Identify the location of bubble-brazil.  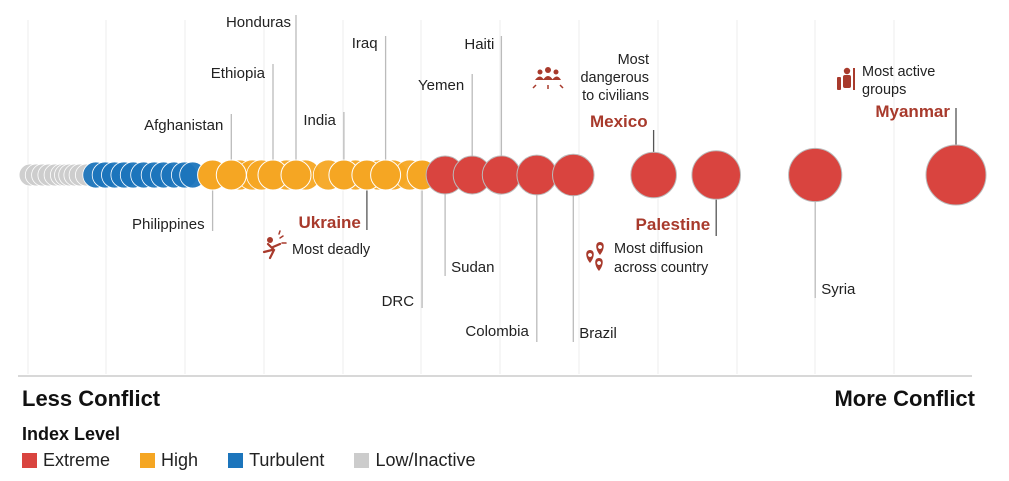
(573, 175).